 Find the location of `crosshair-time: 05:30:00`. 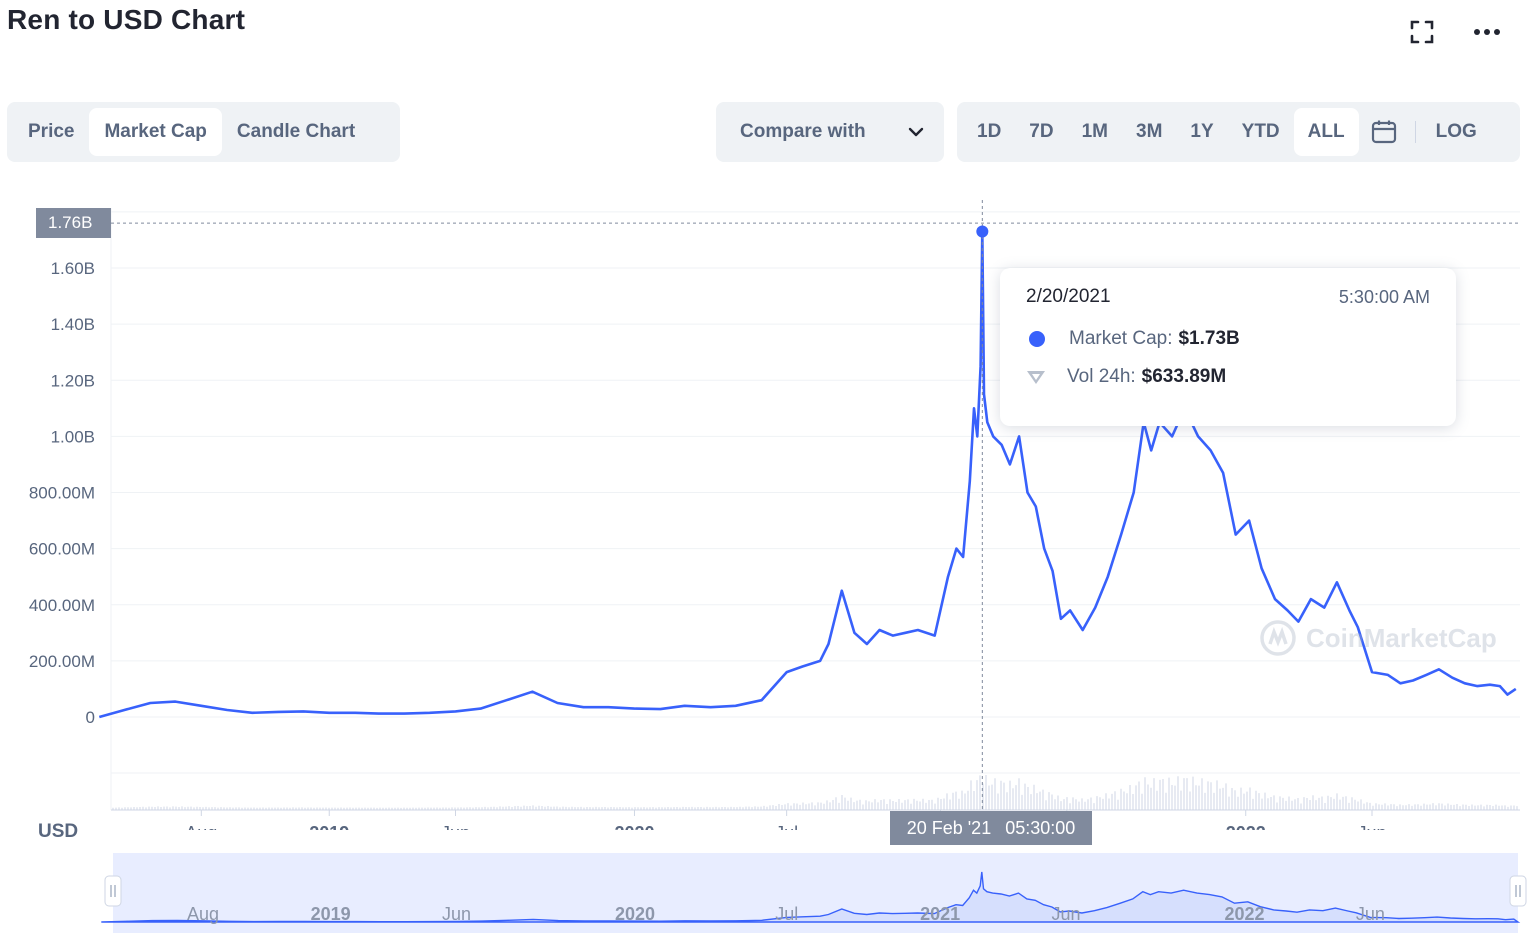

crosshair-time: 05:30:00 is located at coordinates (1040, 827).